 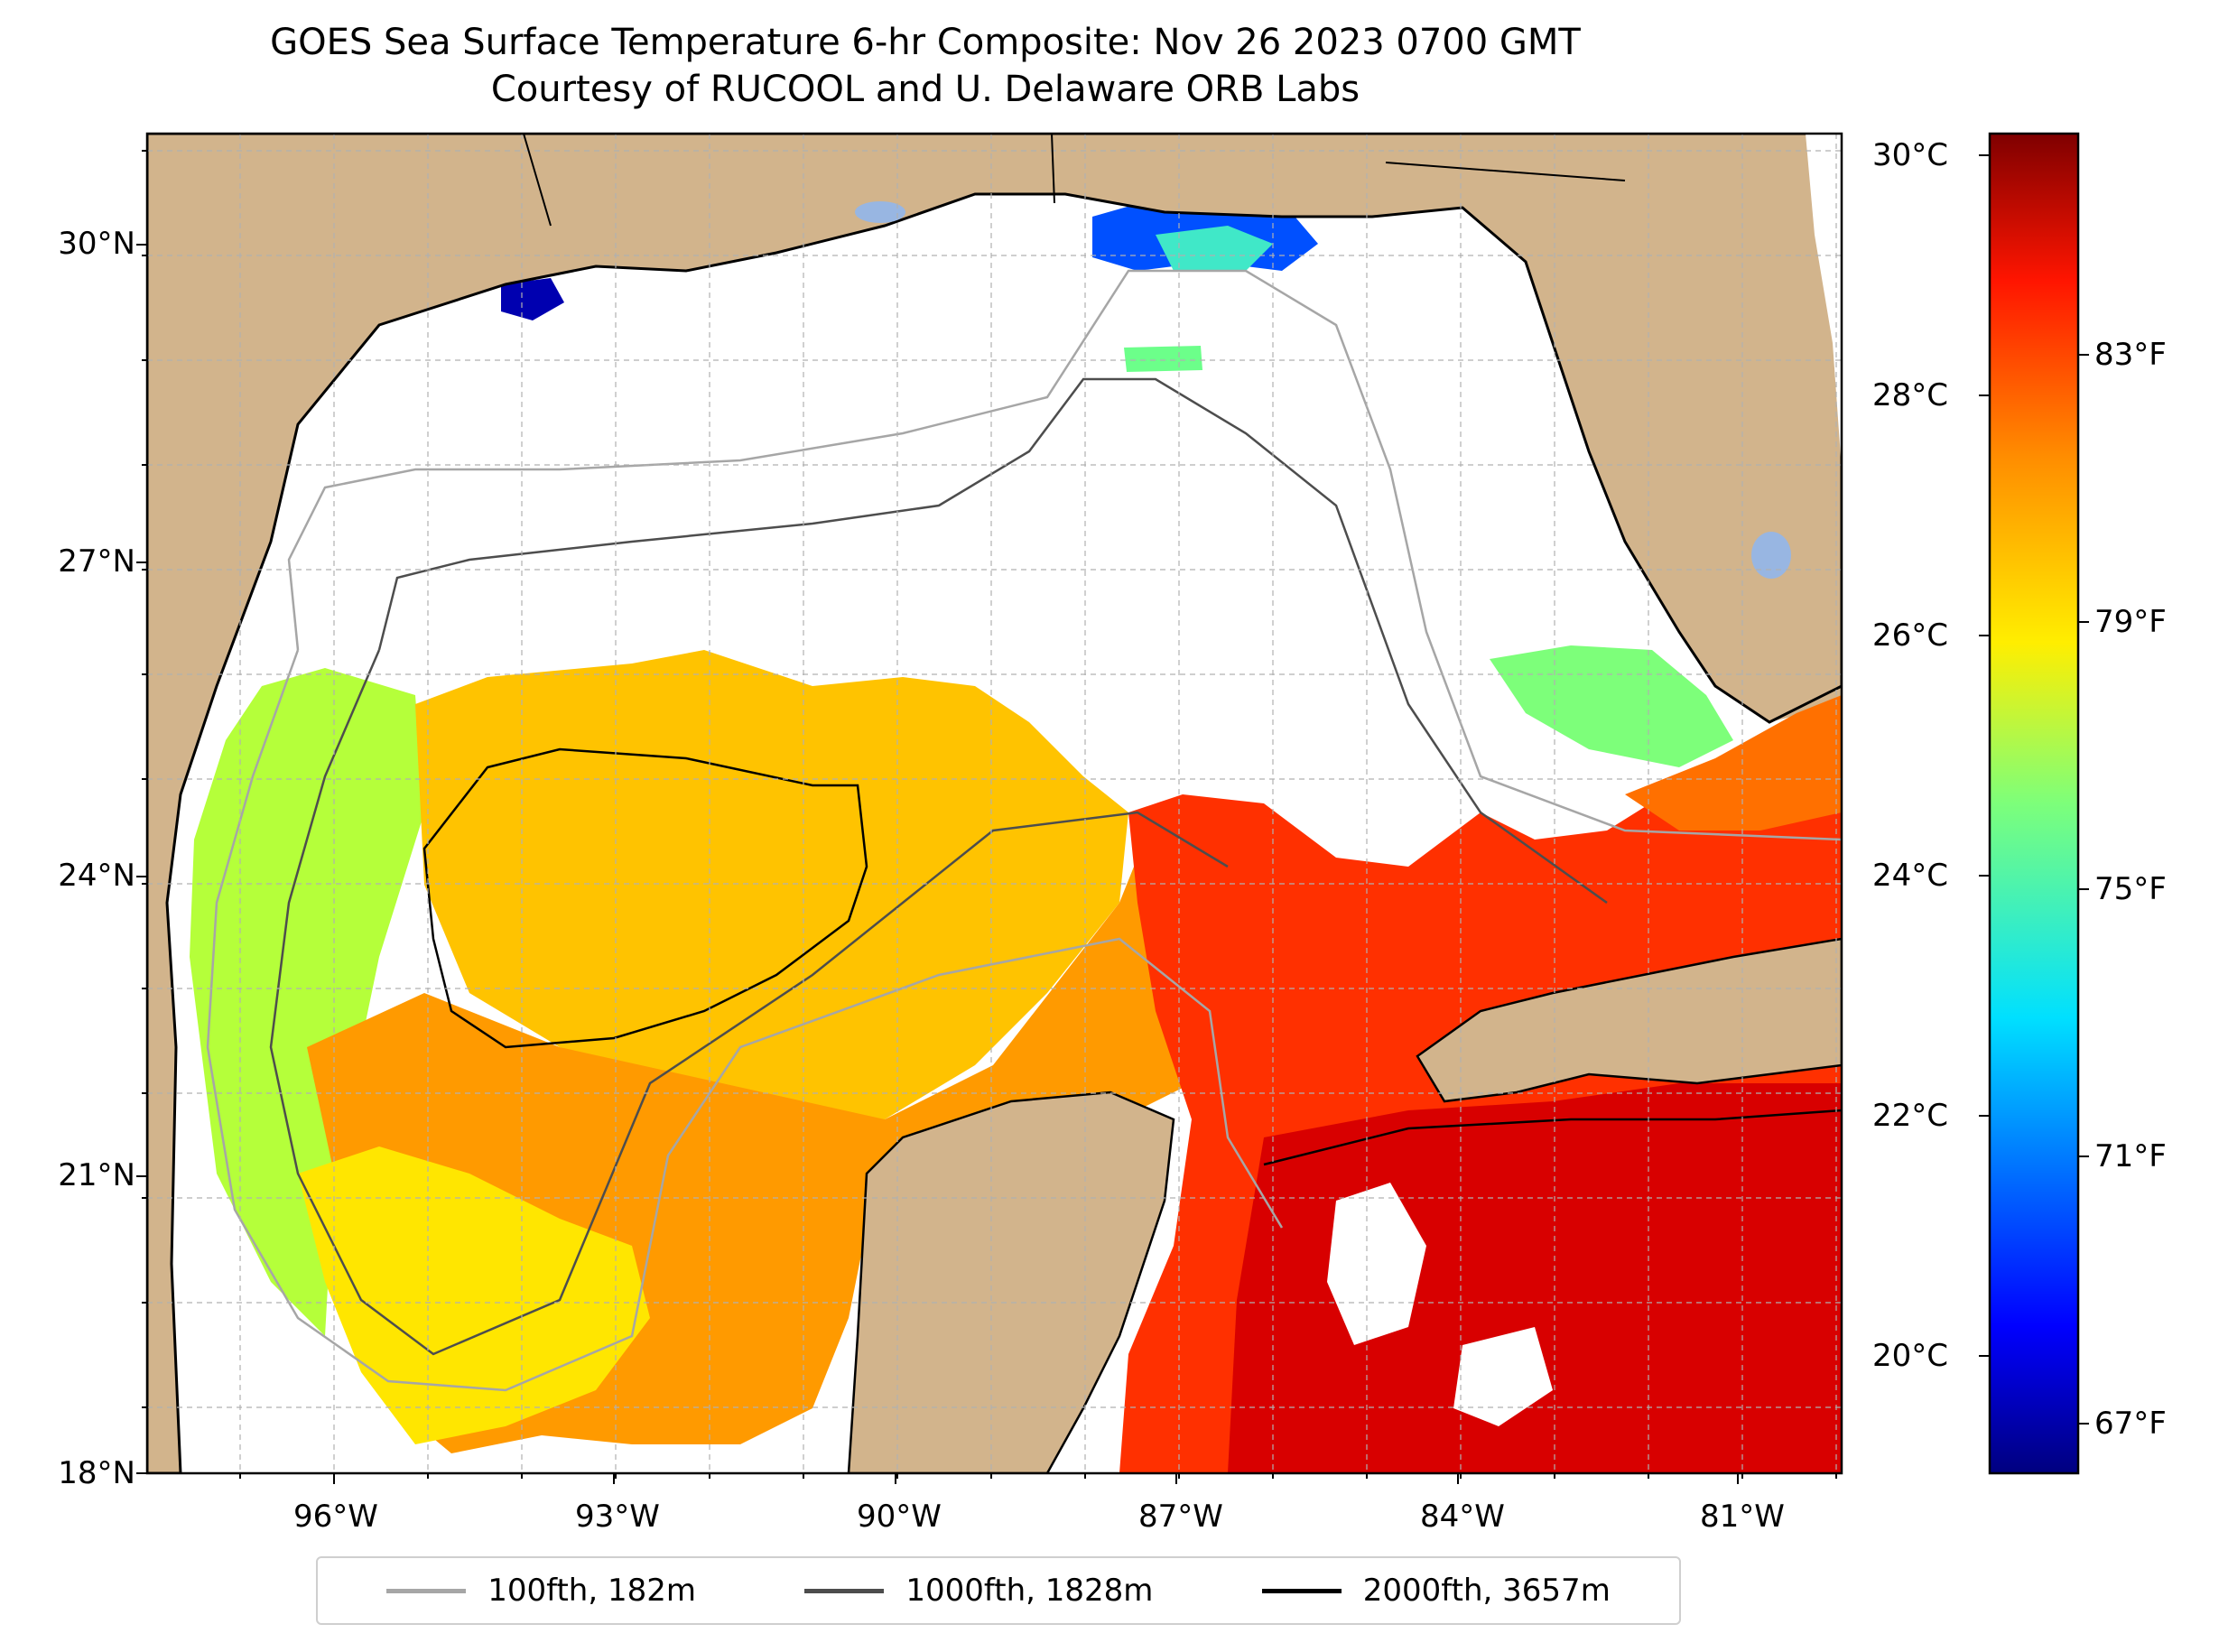 I want to click on legend-item-1000fth: 1000fth, 1828m, so click(x=978, y=1591).